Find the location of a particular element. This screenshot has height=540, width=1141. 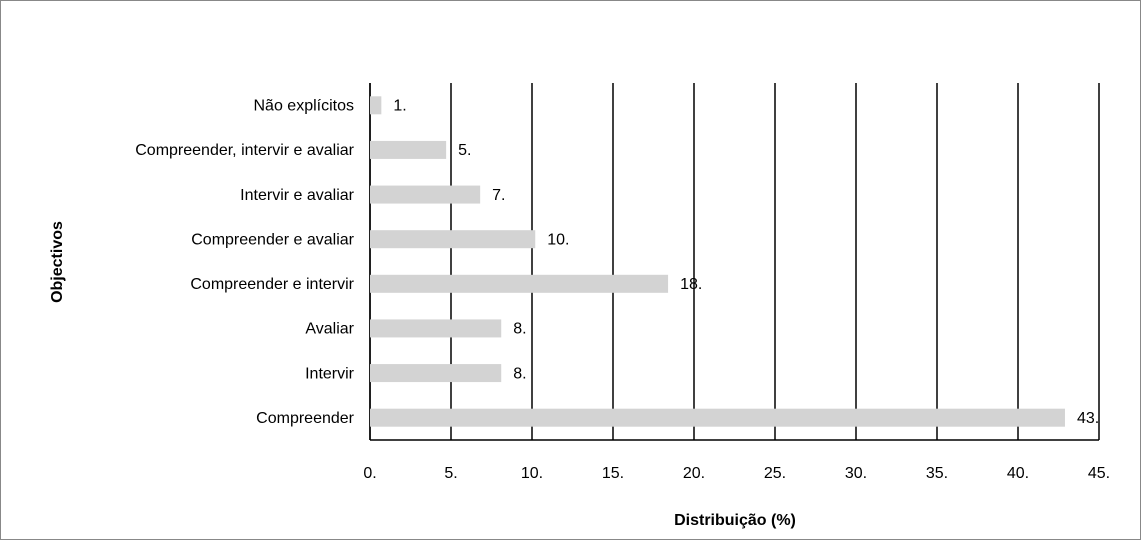

data-label: 5. is located at coordinates (464, 150).